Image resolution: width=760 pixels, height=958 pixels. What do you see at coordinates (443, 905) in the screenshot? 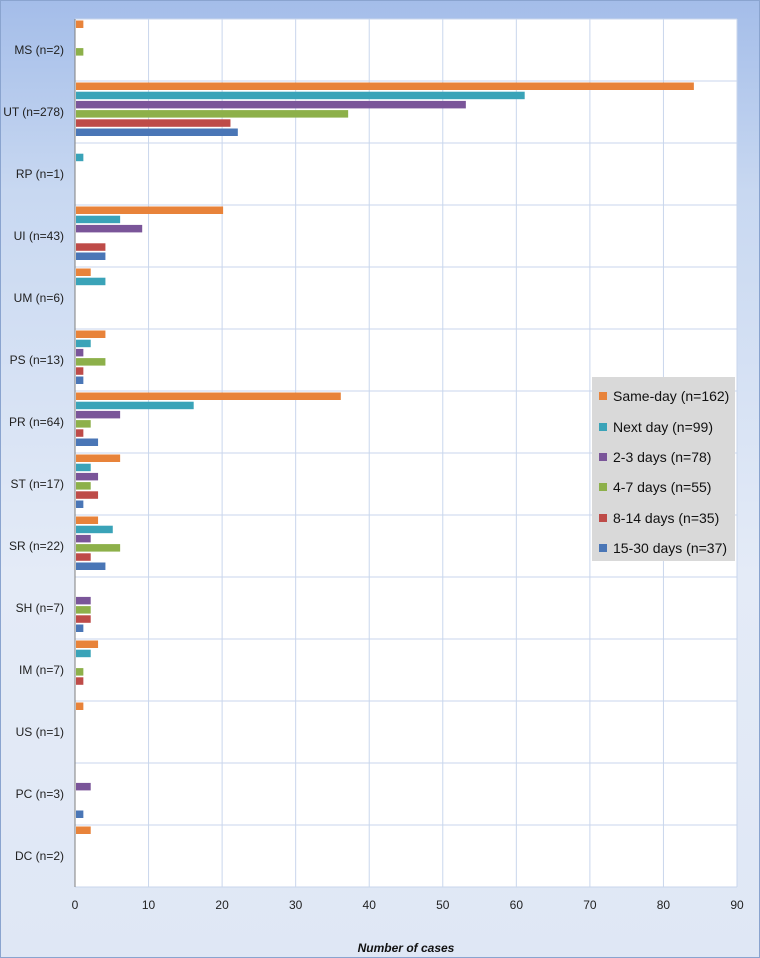
I see `x-tick-label: 50` at bounding box center [443, 905].